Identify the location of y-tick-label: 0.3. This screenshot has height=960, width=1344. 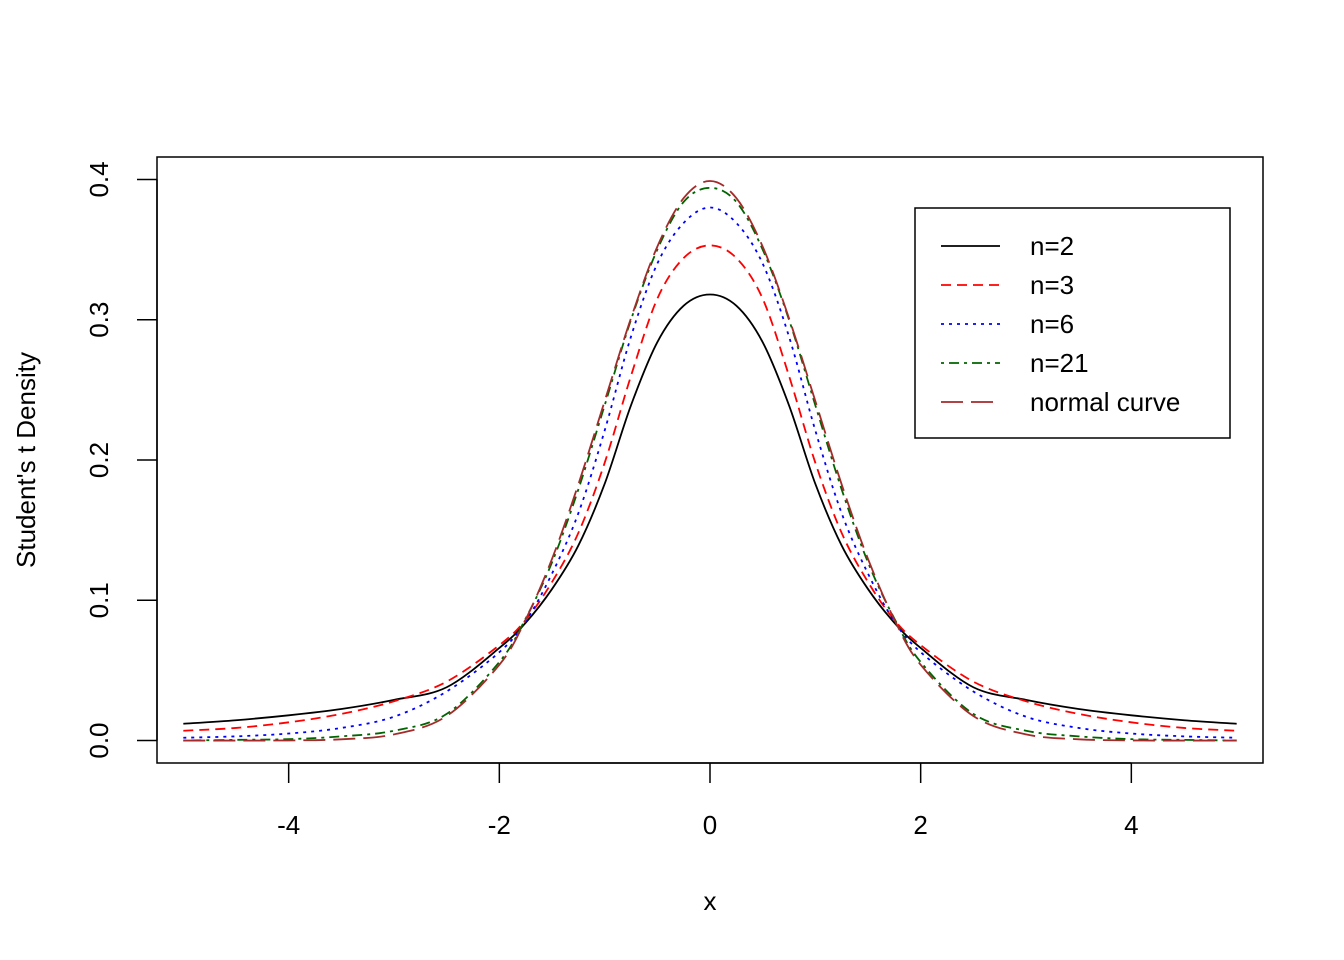
(99, 320).